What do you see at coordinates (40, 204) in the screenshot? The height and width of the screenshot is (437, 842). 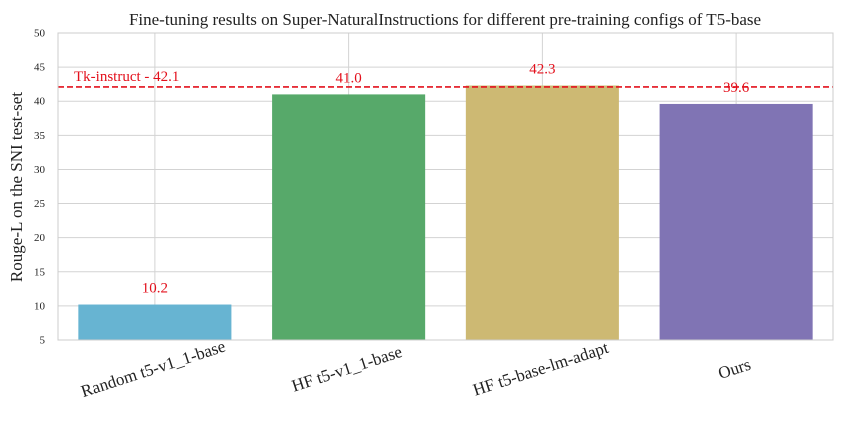 I see `y-tick-label: 25` at bounding box center [40, 204].